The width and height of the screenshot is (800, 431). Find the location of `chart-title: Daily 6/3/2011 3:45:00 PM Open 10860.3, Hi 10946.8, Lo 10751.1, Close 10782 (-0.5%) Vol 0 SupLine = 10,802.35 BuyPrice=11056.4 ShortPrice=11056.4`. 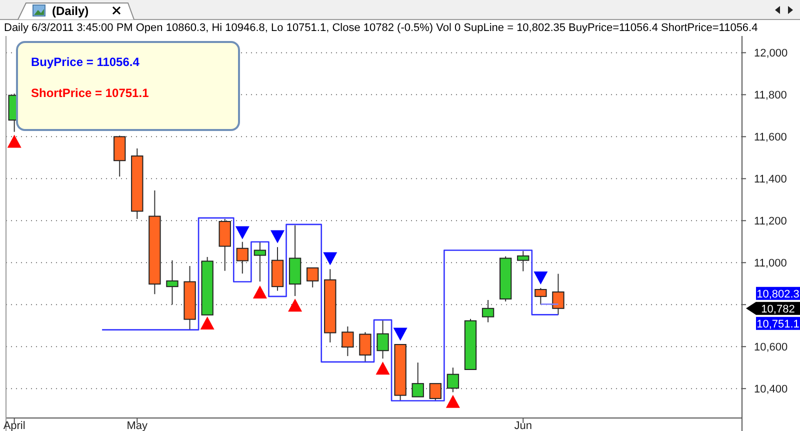

chart-title: Daily 6/3/2011 3:45:00 PM Open 10860.3, Hi 10946.8, Lo 10751.1, Close 10782 (-0.5%) Vol 0 SupLine = 10,802.35 BuyPrice=11056.4 ShortPrice=11056.4 is located at coordinates (381, 28).